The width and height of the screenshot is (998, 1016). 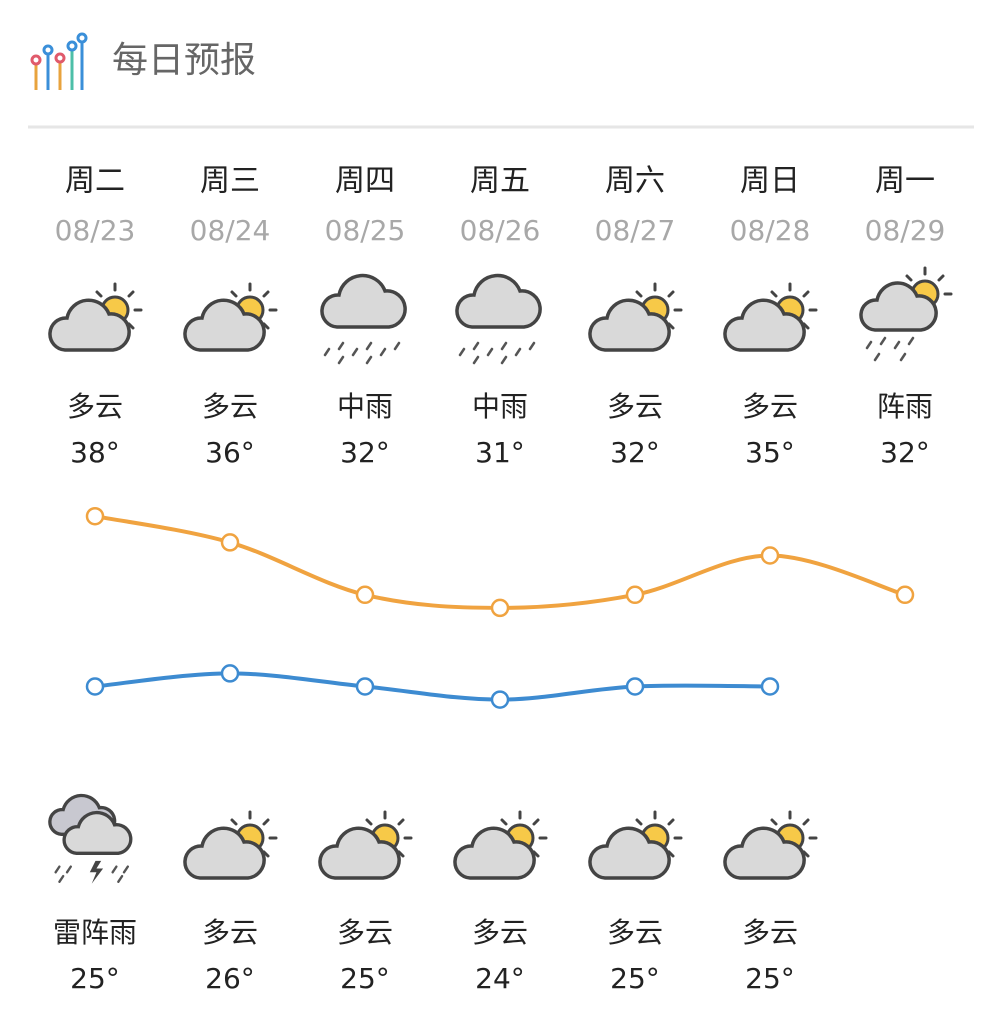 What do you see at coordinates (95, 452) in the screenshot?
I see `high-temp: 38°` at bounding box center [95, 452].